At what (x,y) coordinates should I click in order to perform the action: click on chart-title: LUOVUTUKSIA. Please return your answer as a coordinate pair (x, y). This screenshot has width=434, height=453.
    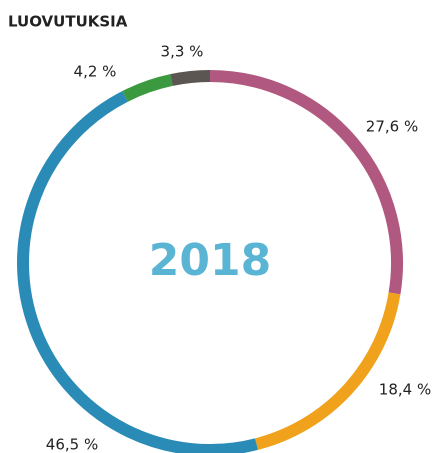
    Looking at the image, I should click on (68, 22).